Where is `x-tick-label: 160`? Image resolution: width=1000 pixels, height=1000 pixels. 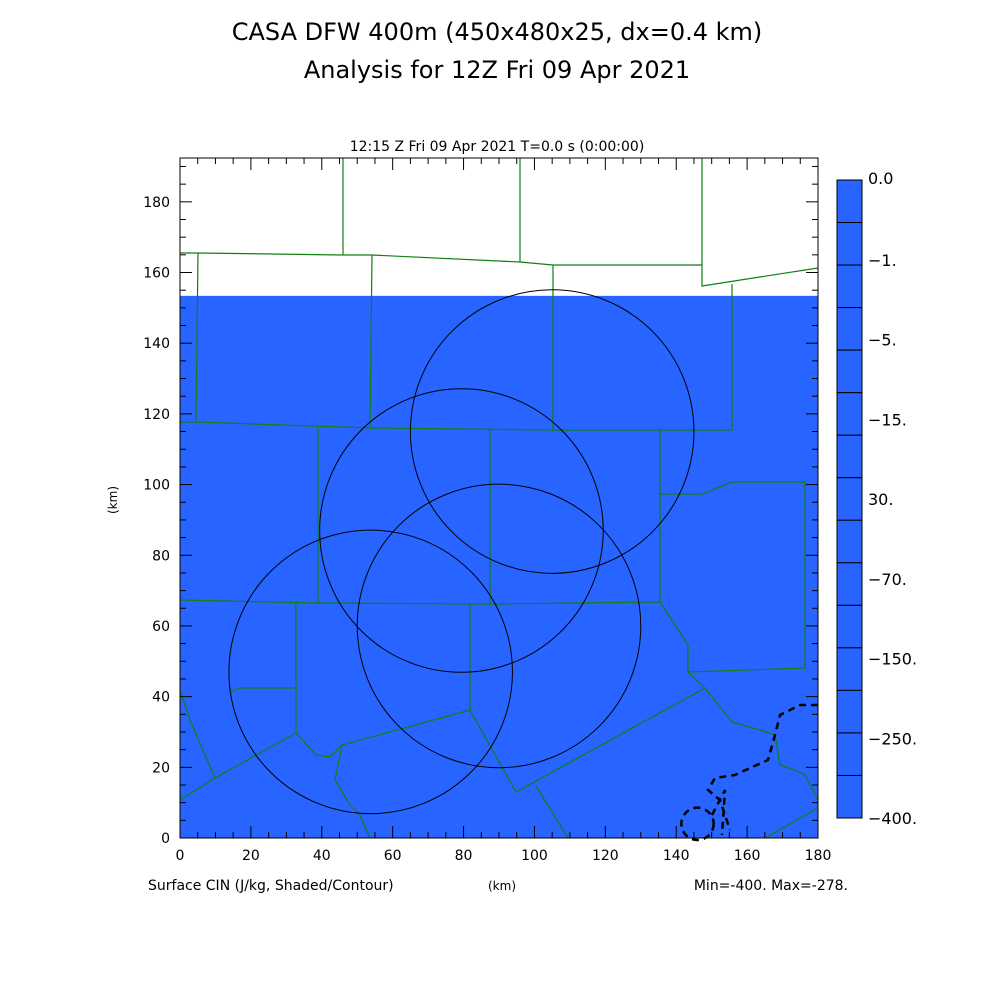 x-tick-label: 160 is located at coordinates (747, 856).